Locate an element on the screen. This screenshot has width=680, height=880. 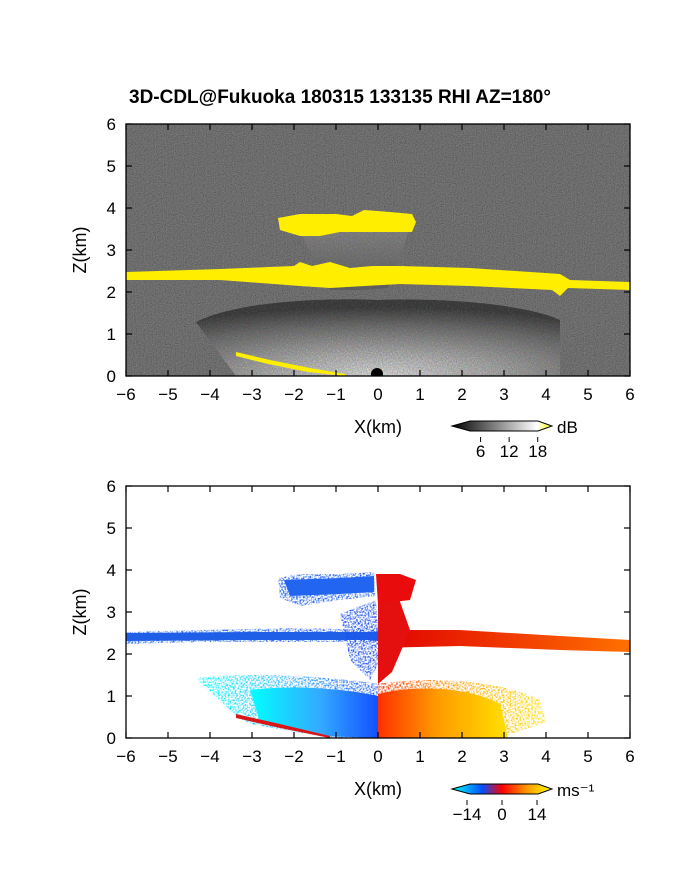
negative-cap-solid is located at coordinates (329, 586).